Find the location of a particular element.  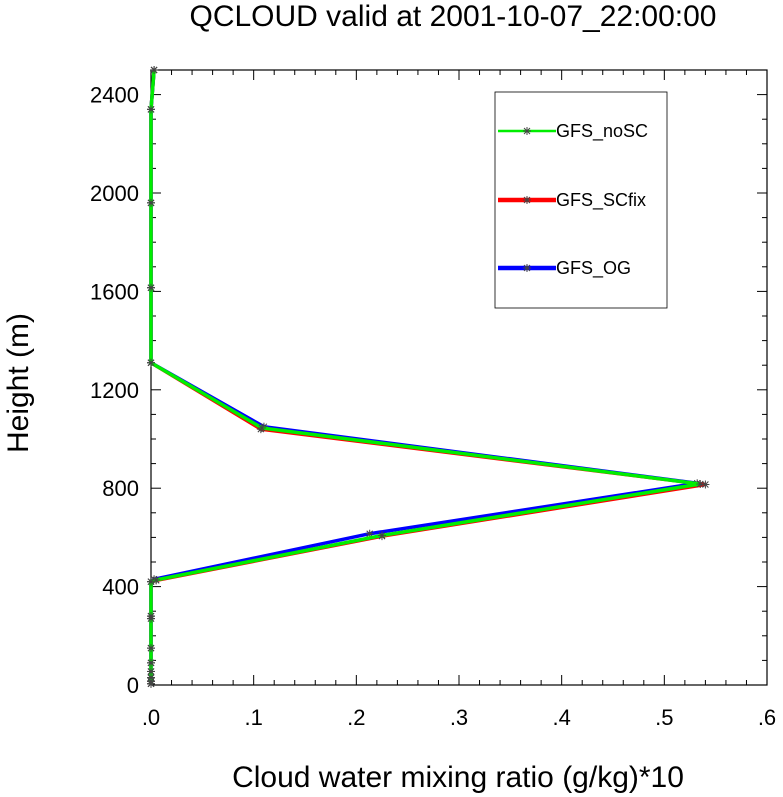

y-tick-label: 800 is located at coordinates (120, 488).